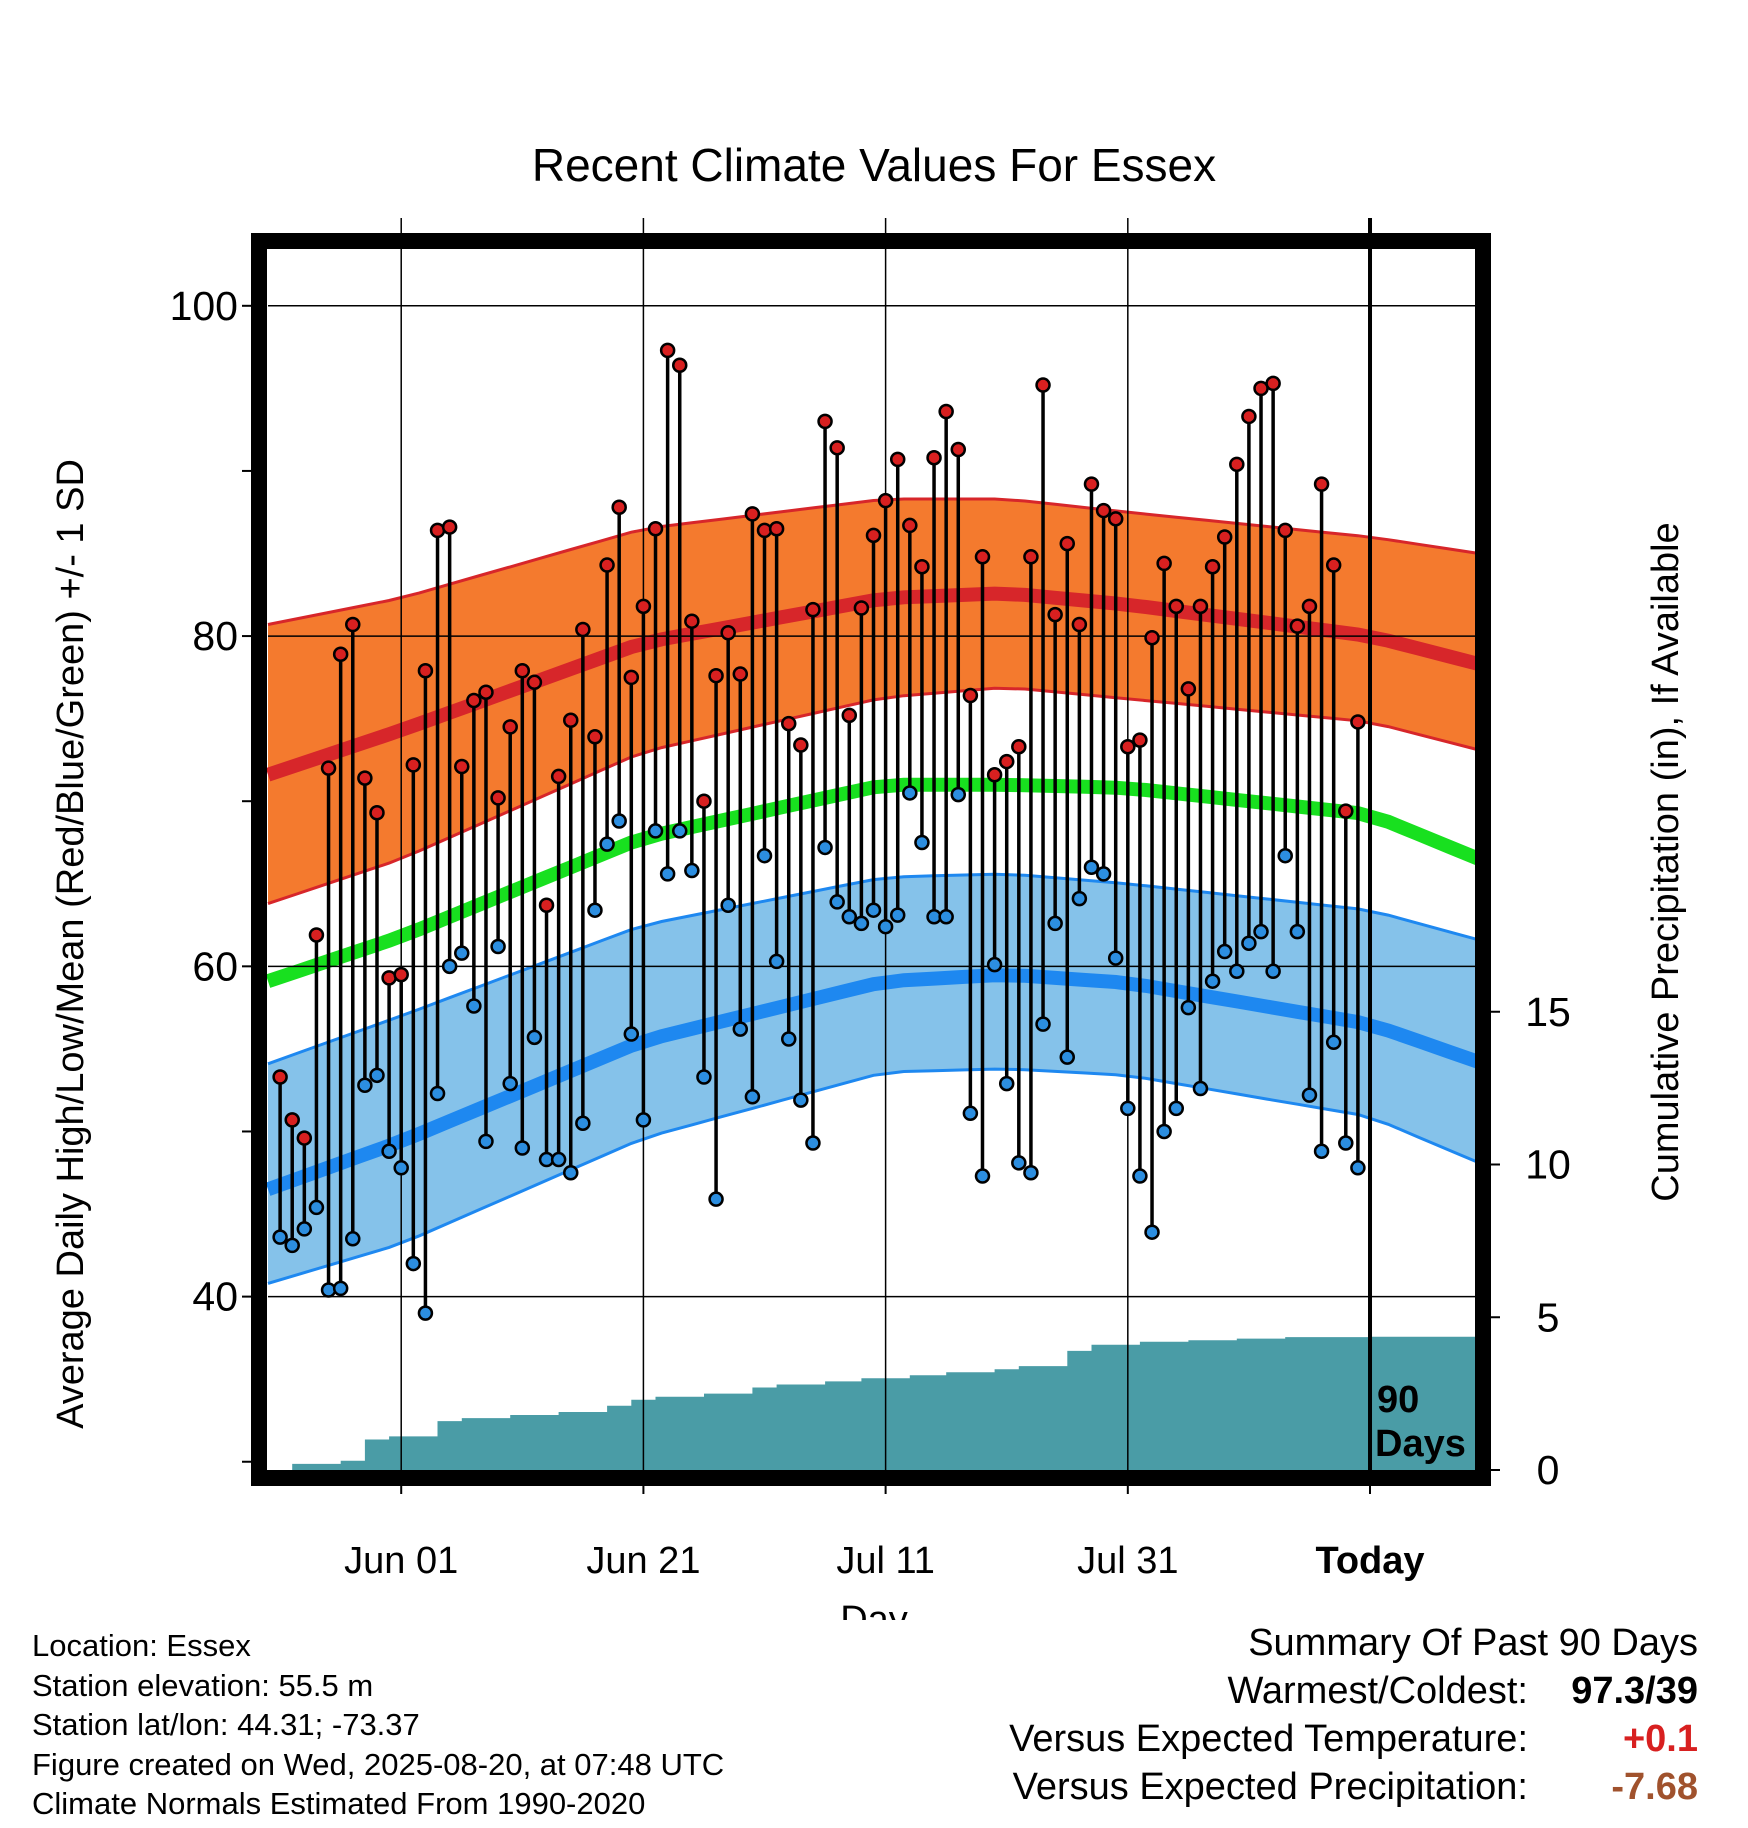  I want to click on high-normal-upper-edge, so click(873, 561).